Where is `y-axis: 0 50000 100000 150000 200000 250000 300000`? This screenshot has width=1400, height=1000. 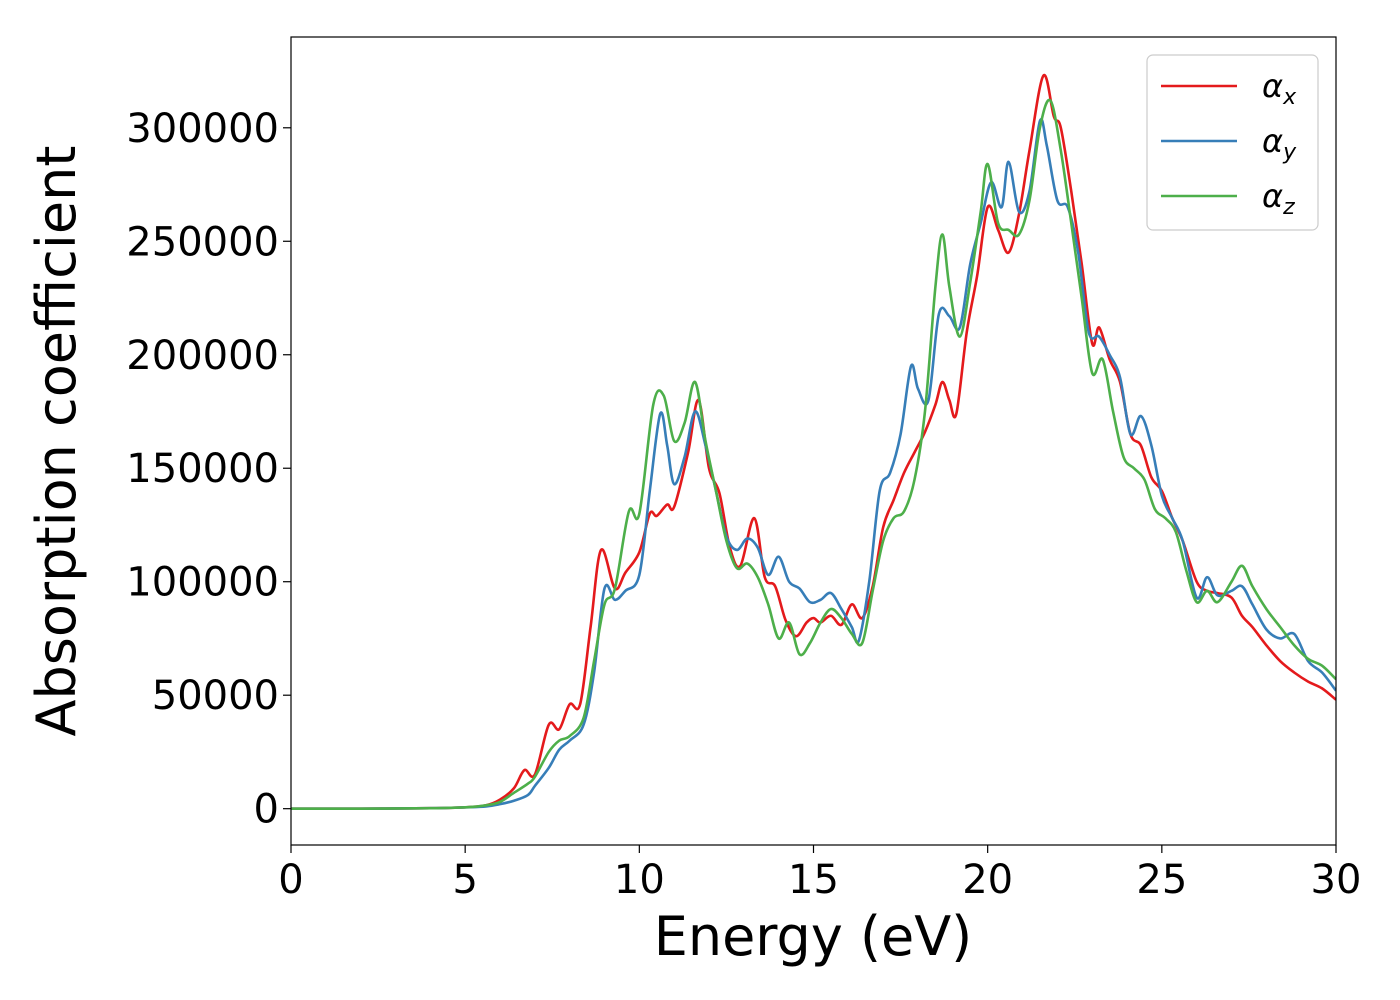 y-axis: 0 50000 100000 150000 200000 250000 300000 is located at coordinates (208, 469).